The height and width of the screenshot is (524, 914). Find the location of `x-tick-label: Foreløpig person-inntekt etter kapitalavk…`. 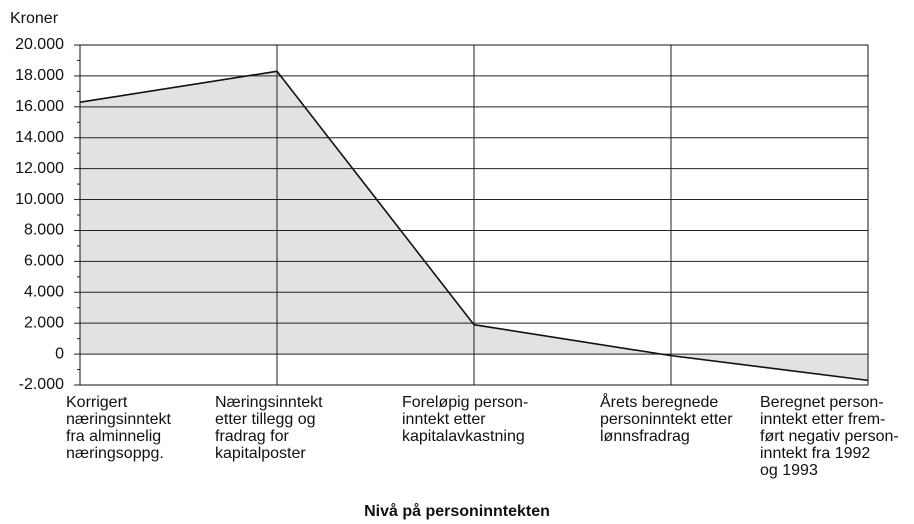

x-tick-label: Foreløpig person-inntekt etter kapitalavk… is located at coordinates (465, 419).